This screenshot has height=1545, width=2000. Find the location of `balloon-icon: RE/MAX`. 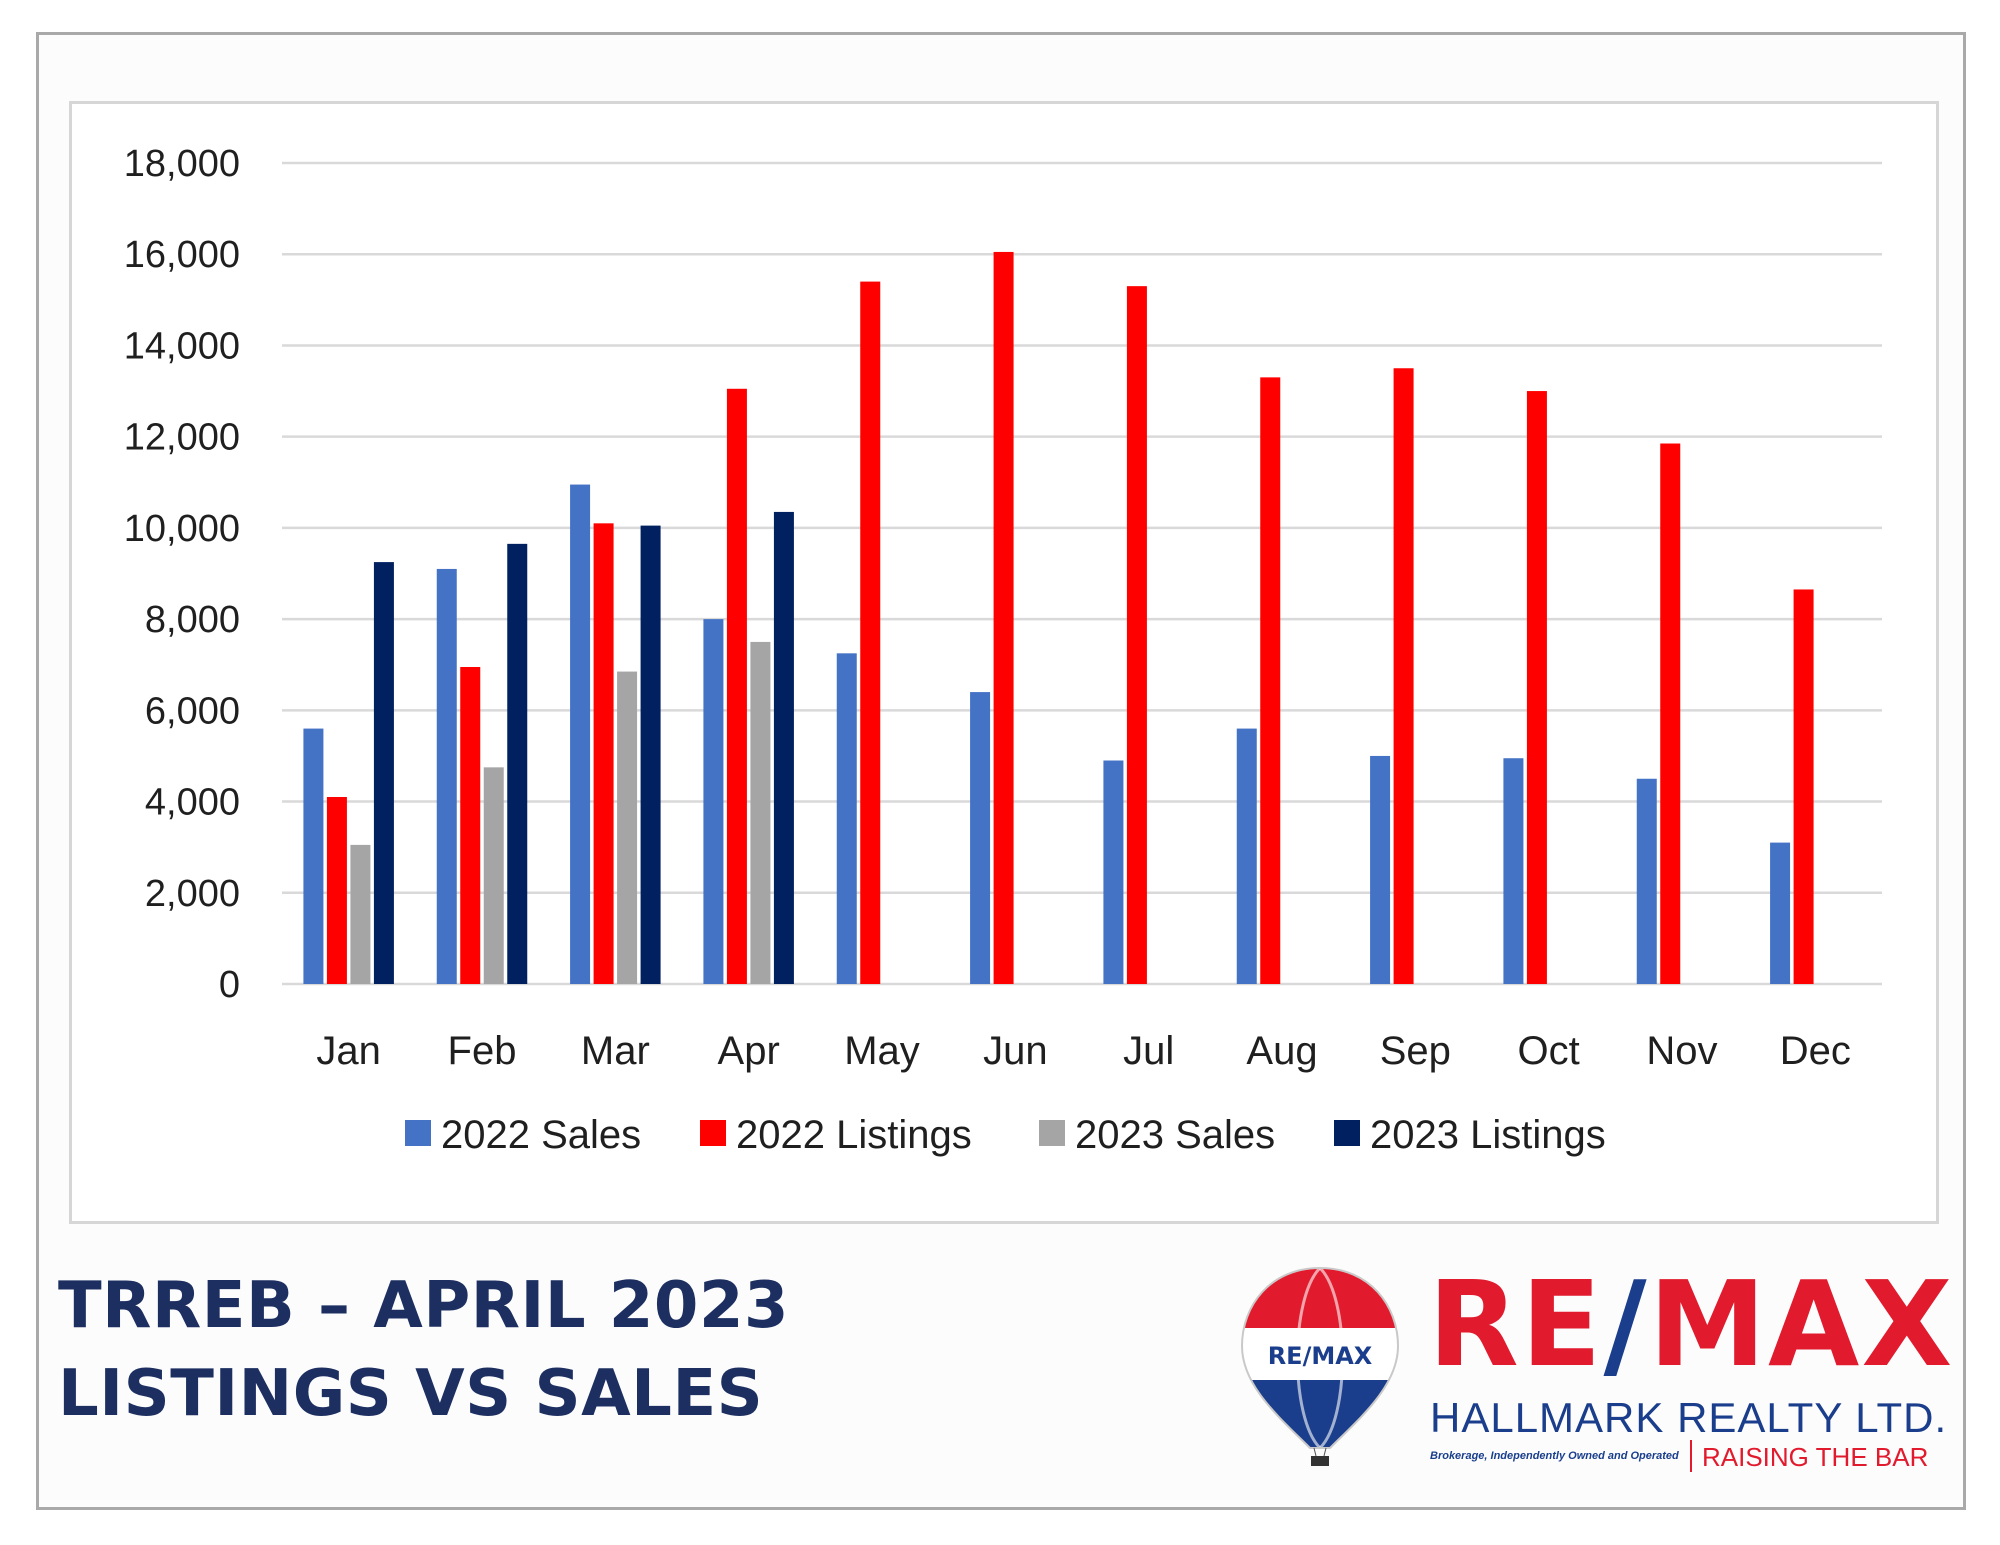

balloon-icon: RE/MAX is located at coordinates (1320, 1366).